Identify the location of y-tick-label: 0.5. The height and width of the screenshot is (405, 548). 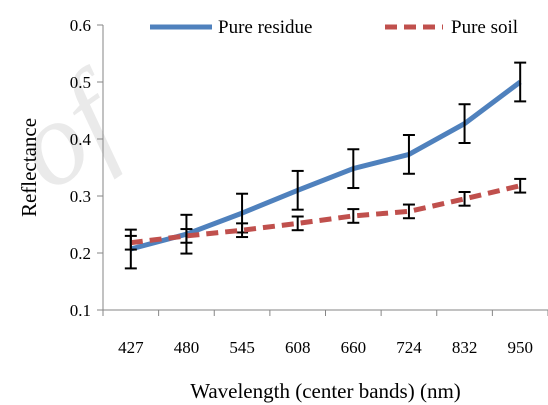
(80, 82).